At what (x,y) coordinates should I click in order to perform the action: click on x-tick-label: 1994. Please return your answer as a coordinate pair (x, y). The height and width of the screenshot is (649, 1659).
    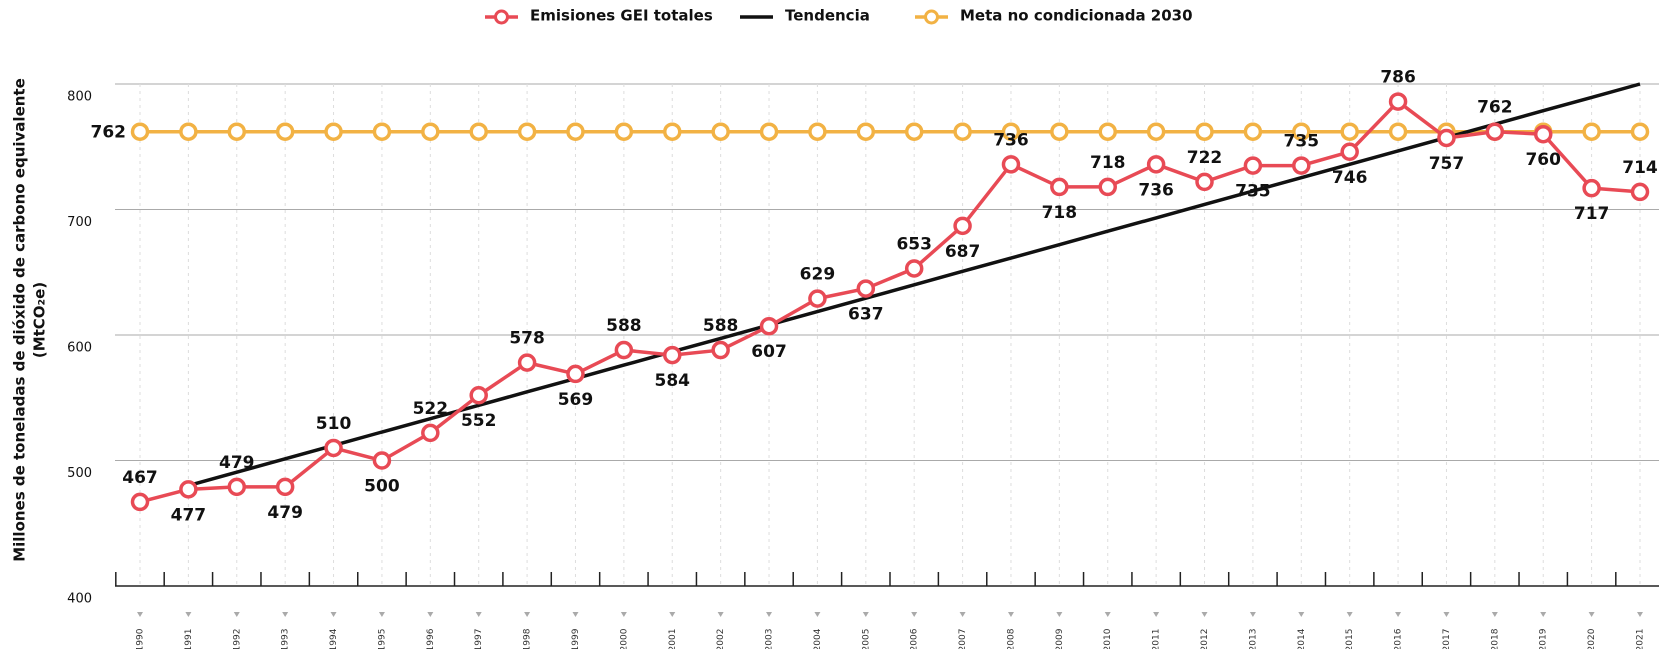
    Looking at the image, I should click on (334, 638).